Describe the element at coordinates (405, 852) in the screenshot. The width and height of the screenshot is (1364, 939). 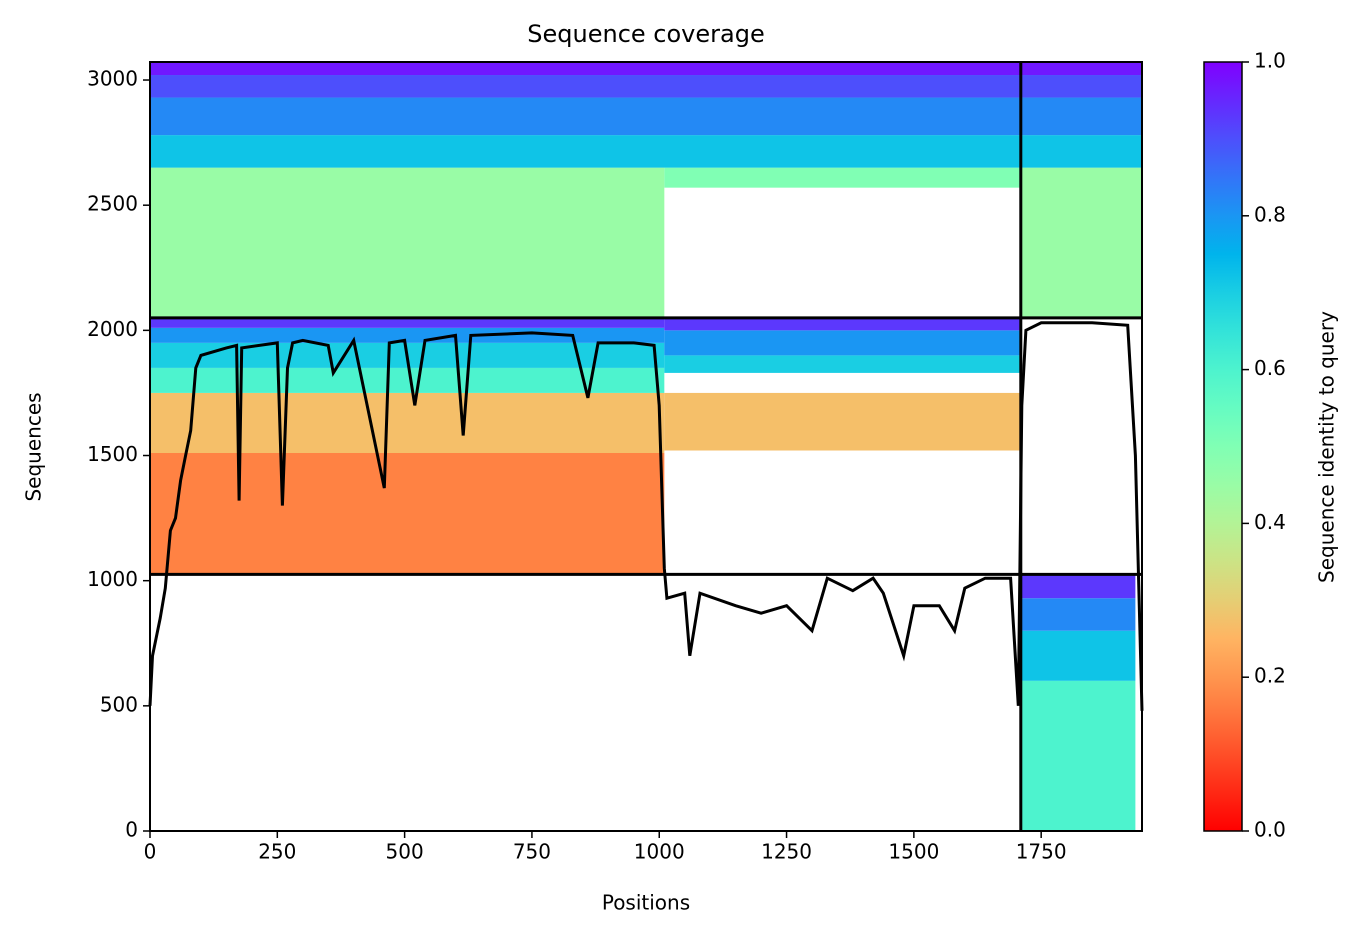
I see `x-tick-label: 500` at that location.